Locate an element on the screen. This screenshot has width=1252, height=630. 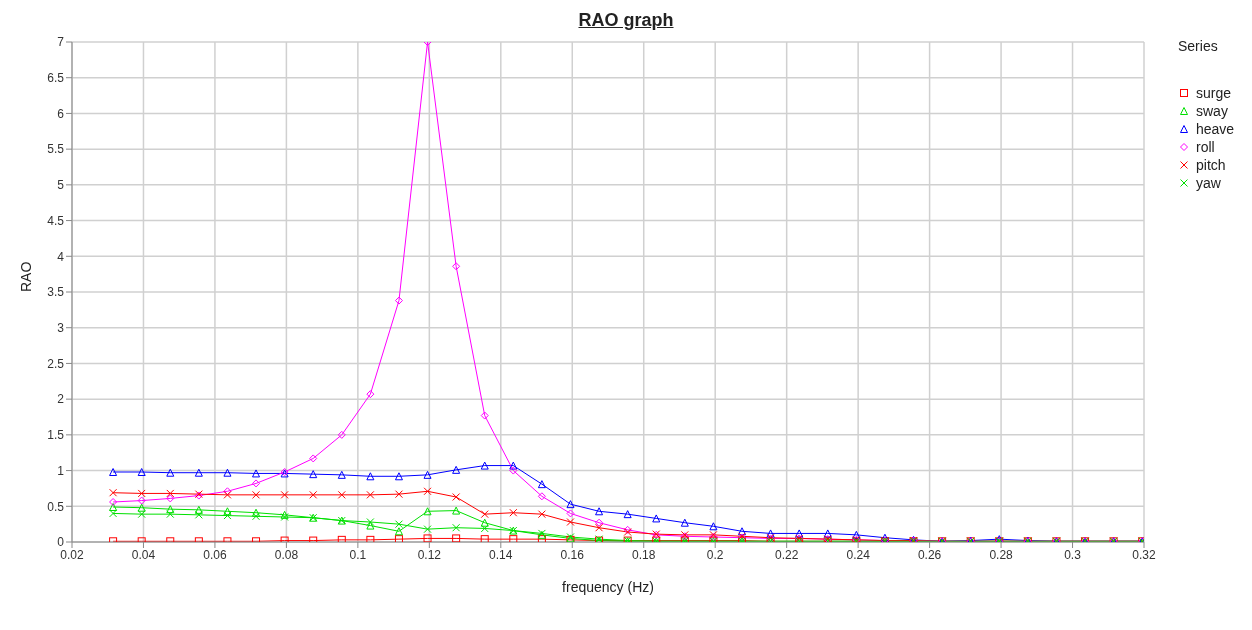
chart-title: RAO graph is located at coordinates (626, 20).